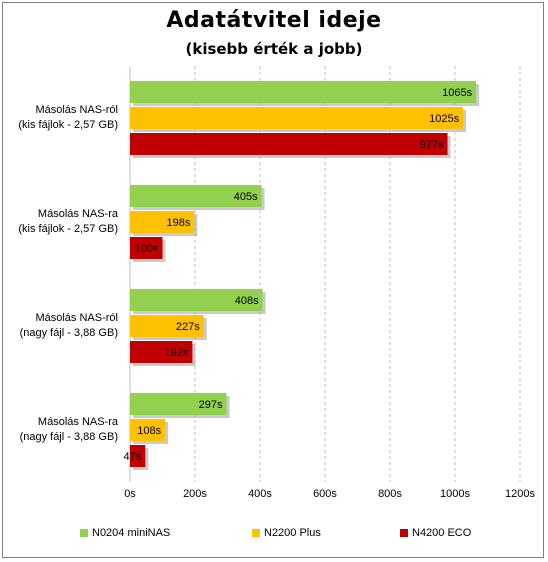  Describe the element at coordinates (130, 494) in the screenshot. I see `x-tick-label: 0s` at that location.